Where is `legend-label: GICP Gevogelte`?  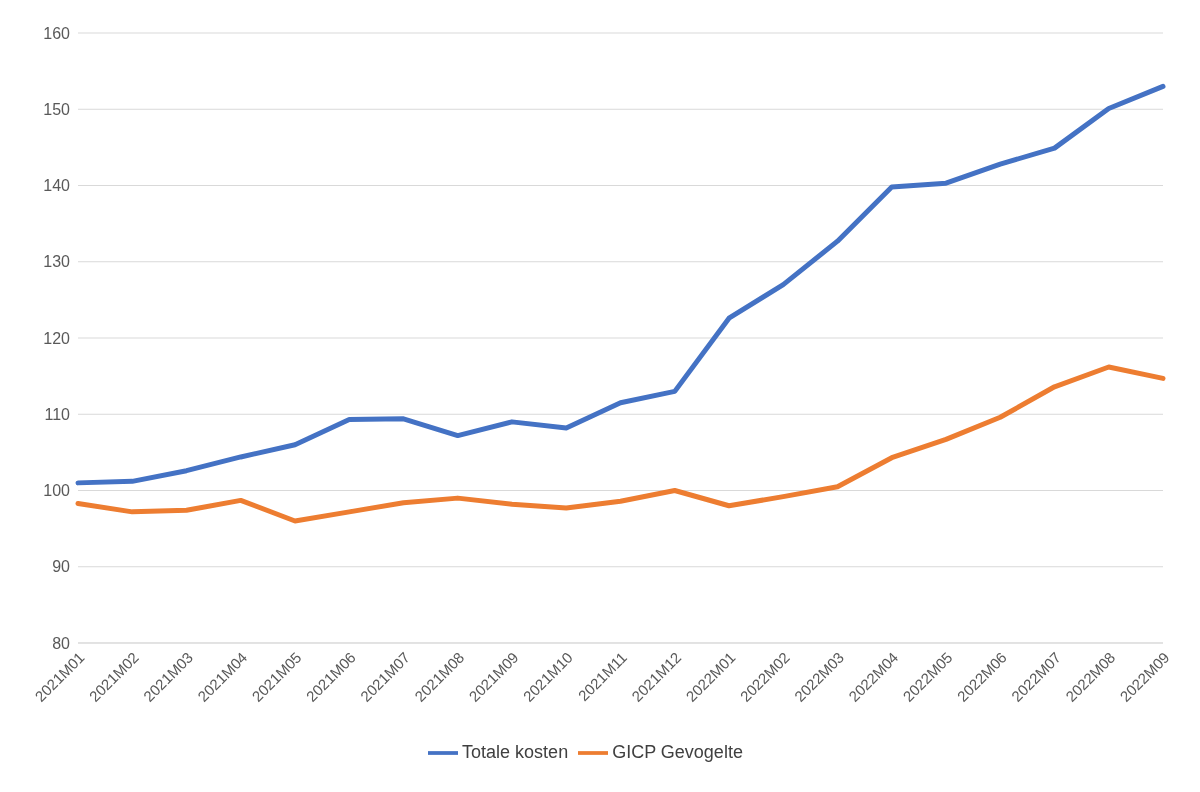 legend-label: GICP Gevogelte is located at coordinates (677, 751).